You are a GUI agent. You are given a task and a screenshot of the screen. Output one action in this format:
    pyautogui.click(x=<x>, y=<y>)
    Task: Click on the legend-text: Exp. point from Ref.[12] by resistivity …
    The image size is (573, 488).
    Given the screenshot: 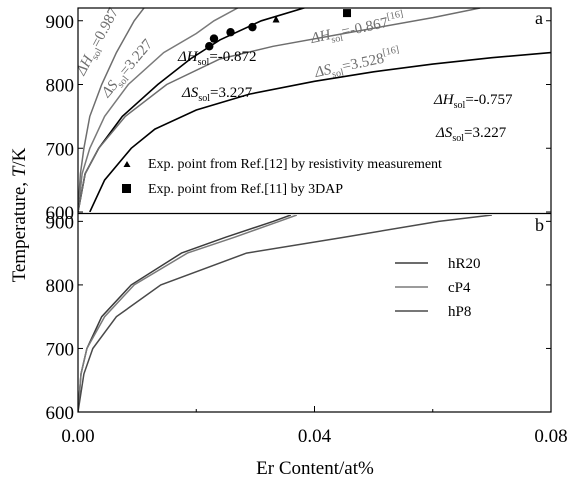 What is the action you would take?
    pyautogui.click(x=295, y=164)
    